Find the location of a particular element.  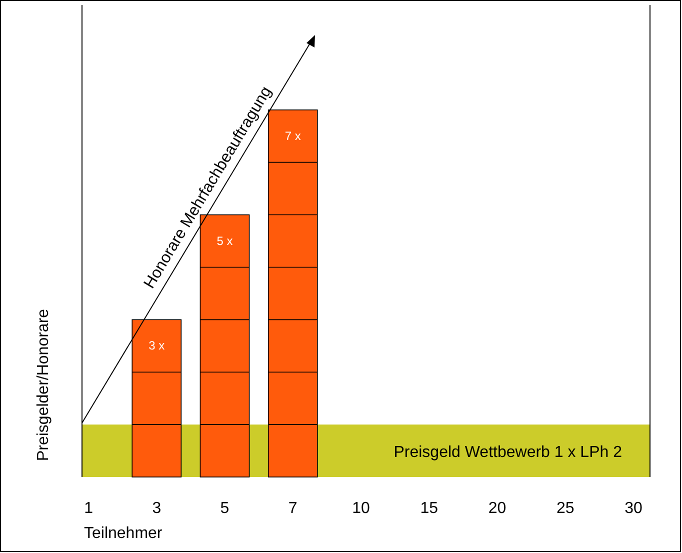

x-tick-label: 25 is located at coordinates (565, 508).